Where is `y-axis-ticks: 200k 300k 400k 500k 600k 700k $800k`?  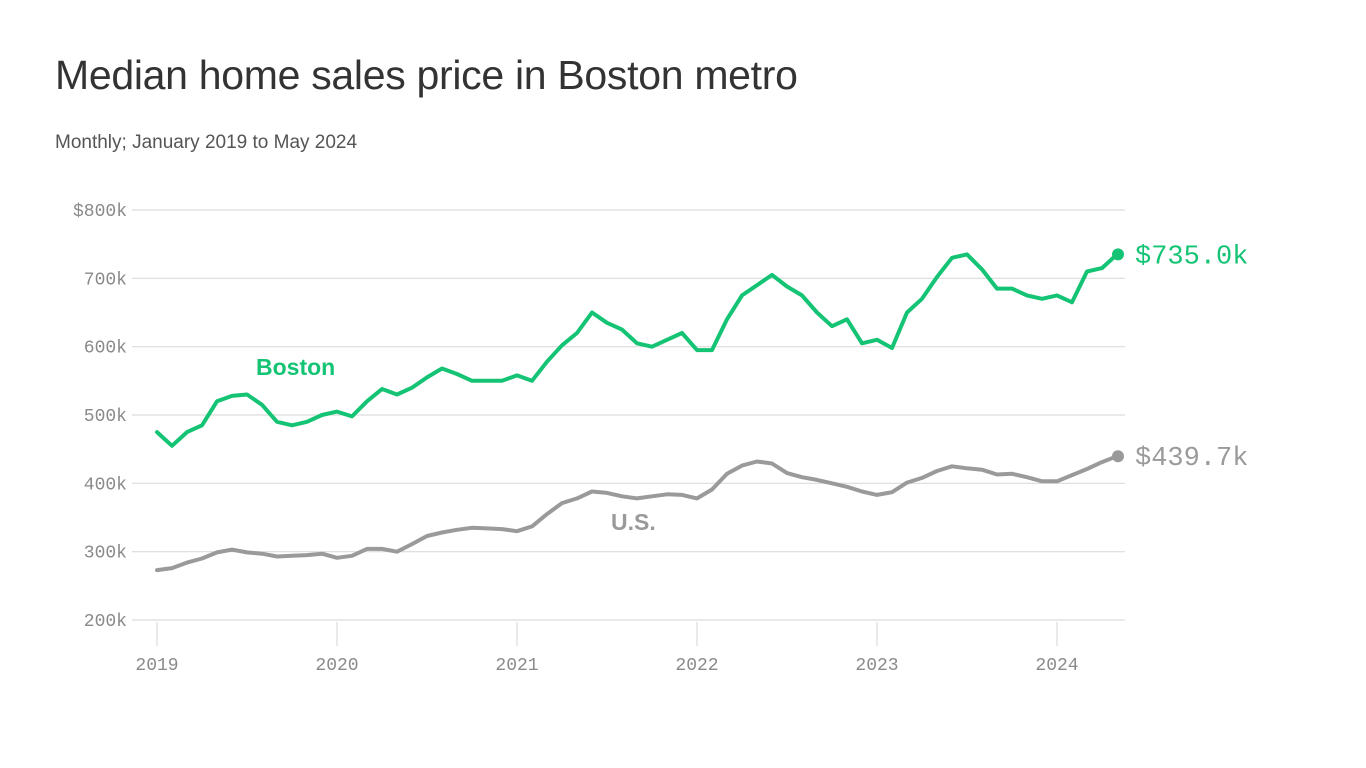
y-axis-ticks: 200k 300k 400k 500k 600k 700k $800k is located at coordinates (100, 417).